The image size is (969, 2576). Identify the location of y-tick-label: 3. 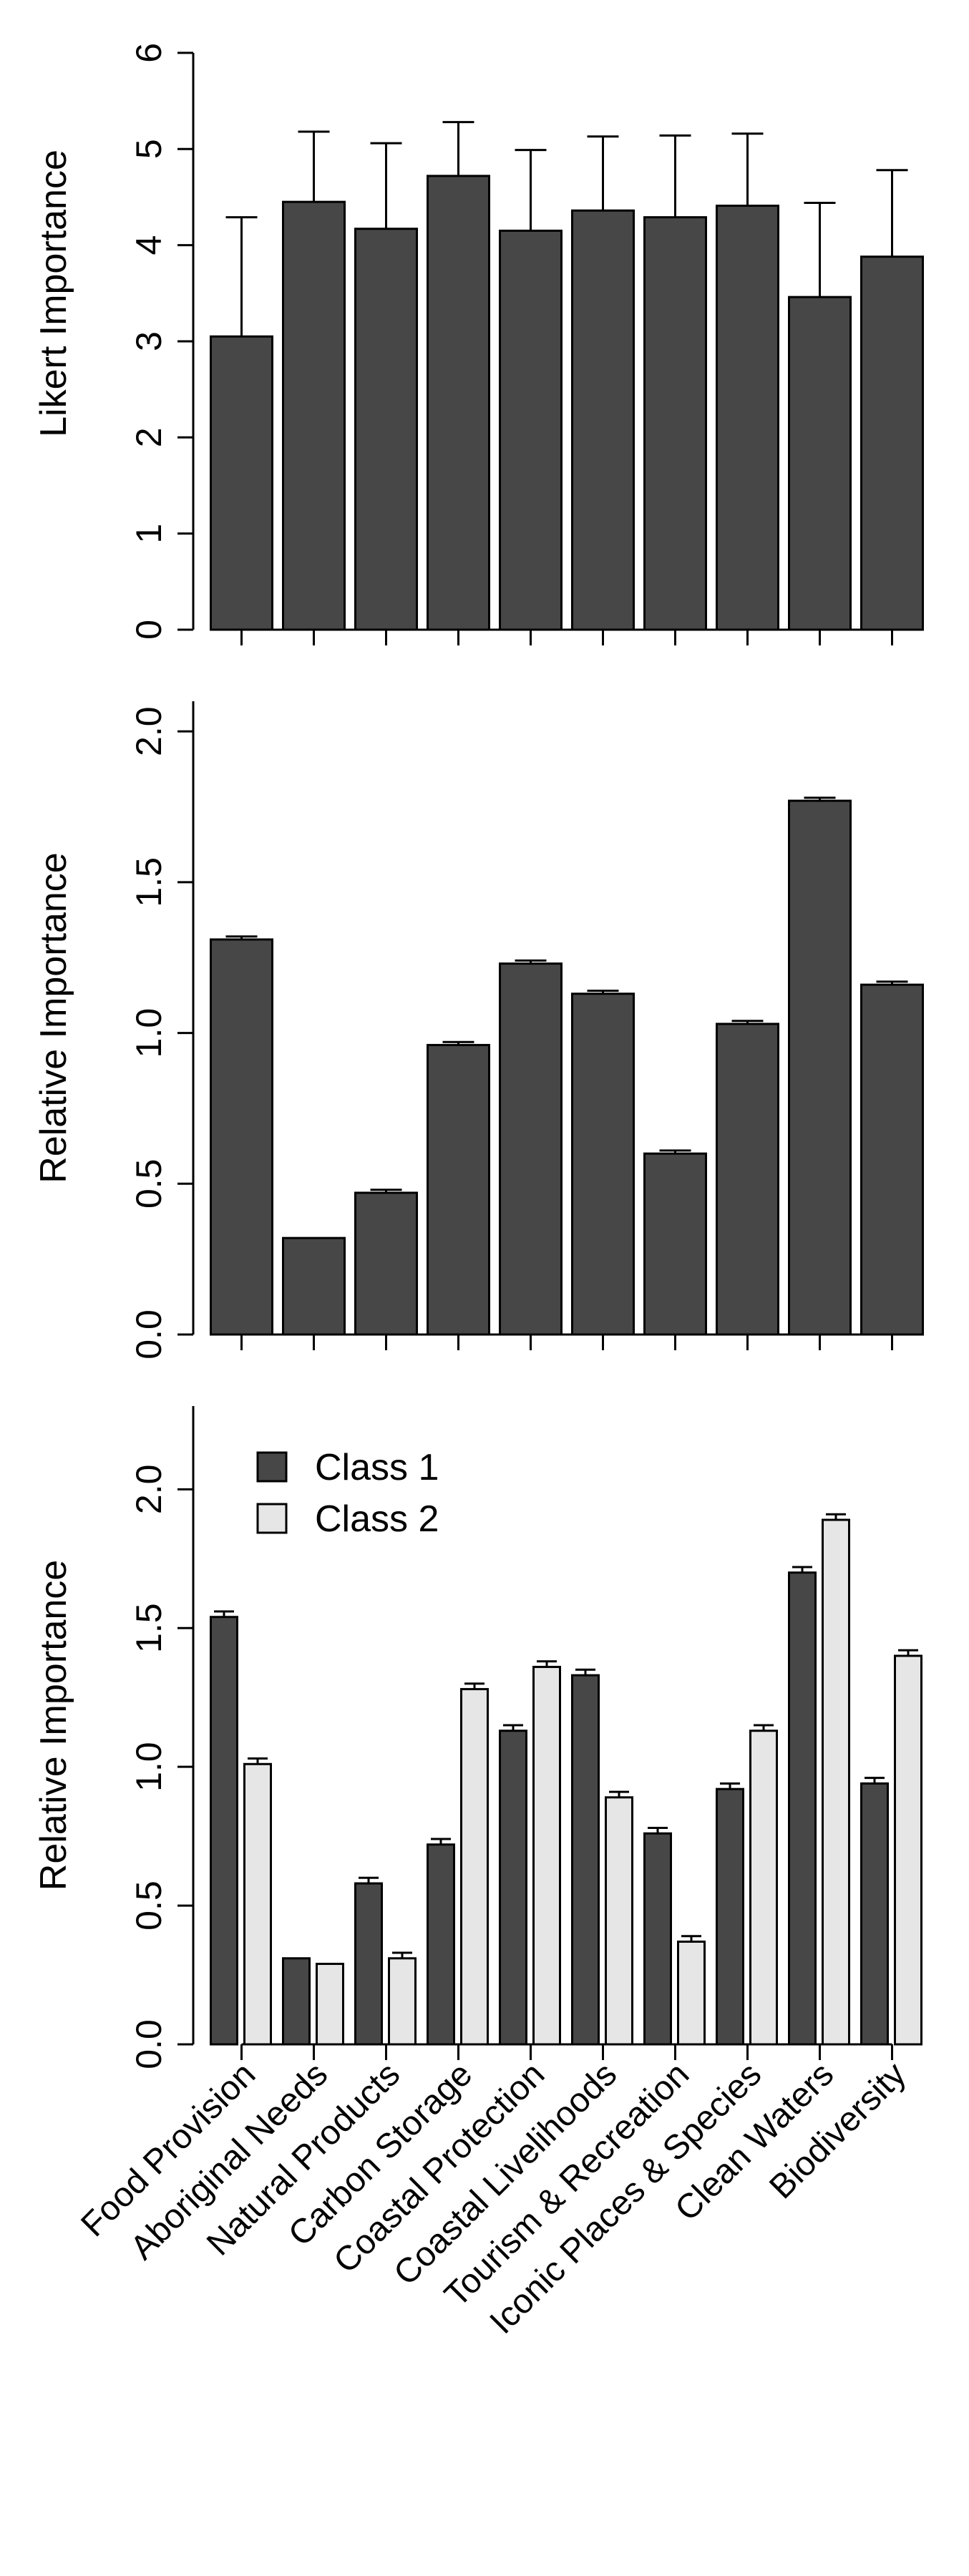
(149, 341).